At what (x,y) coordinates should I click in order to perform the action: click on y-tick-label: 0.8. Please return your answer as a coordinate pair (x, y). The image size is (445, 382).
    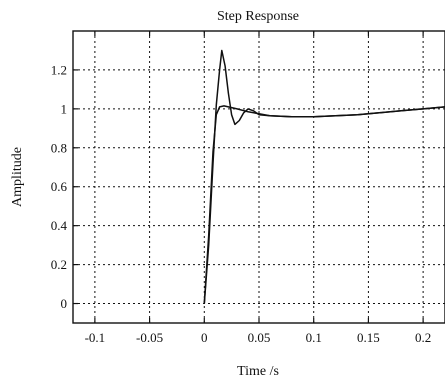
    Looking at the image, I should click on (59, 147).